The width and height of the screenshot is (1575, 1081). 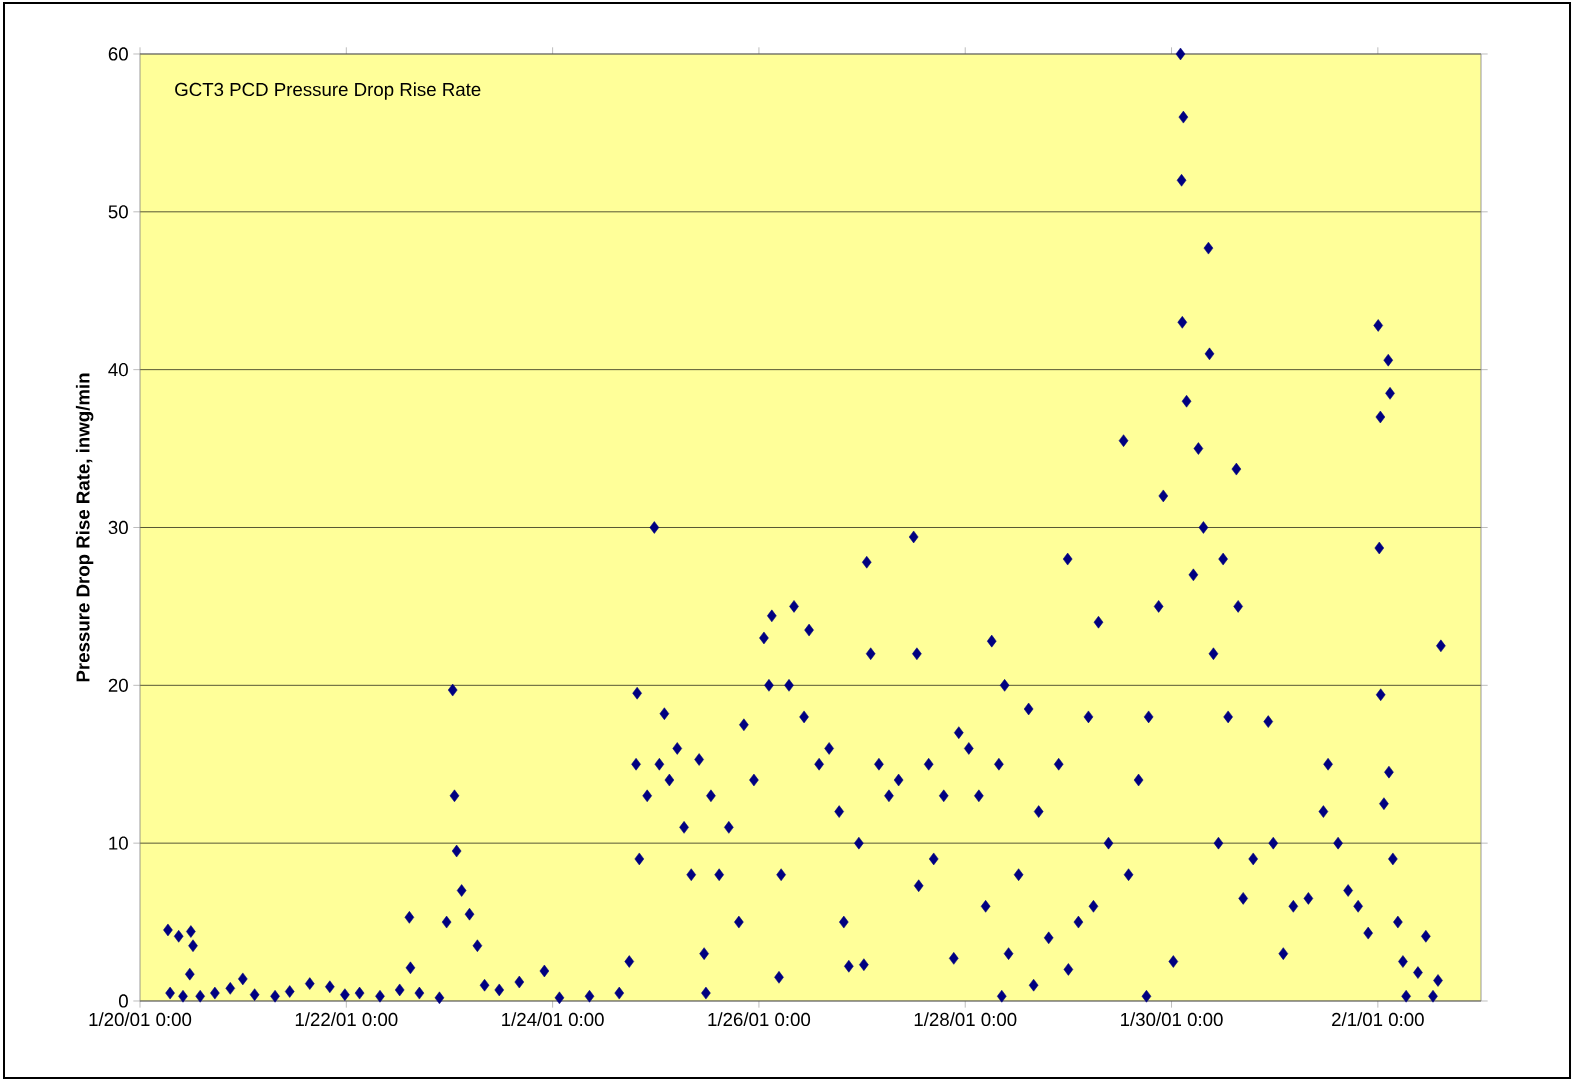 I want to click on y-tick-label: 30, so click(x=118, y=527).